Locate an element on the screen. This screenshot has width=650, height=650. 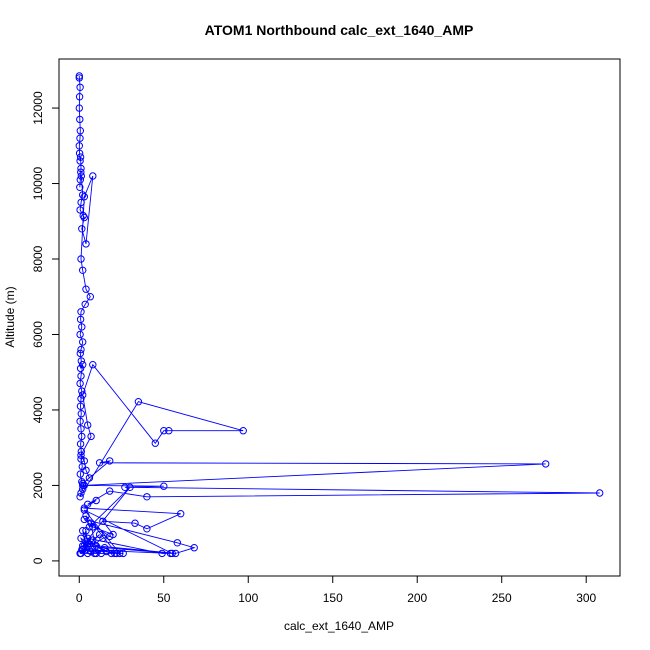
y-tick-label: 0 is located at coordinates (38, 560).